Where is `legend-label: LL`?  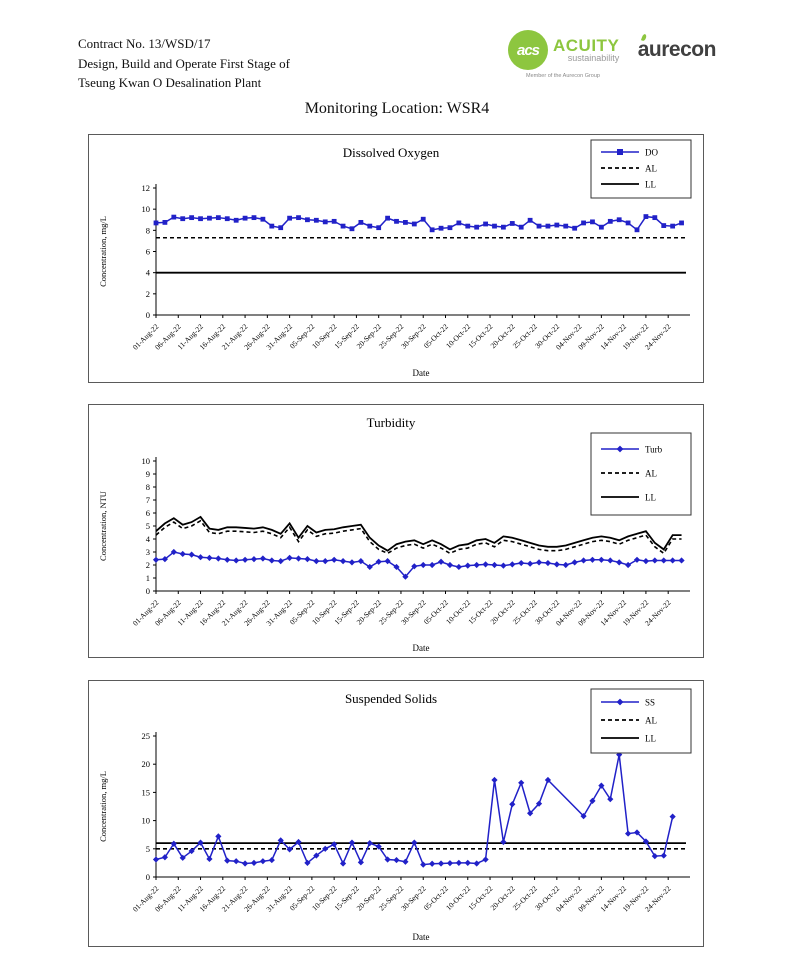
legend-label: LL is located at coordinates (650, 185).